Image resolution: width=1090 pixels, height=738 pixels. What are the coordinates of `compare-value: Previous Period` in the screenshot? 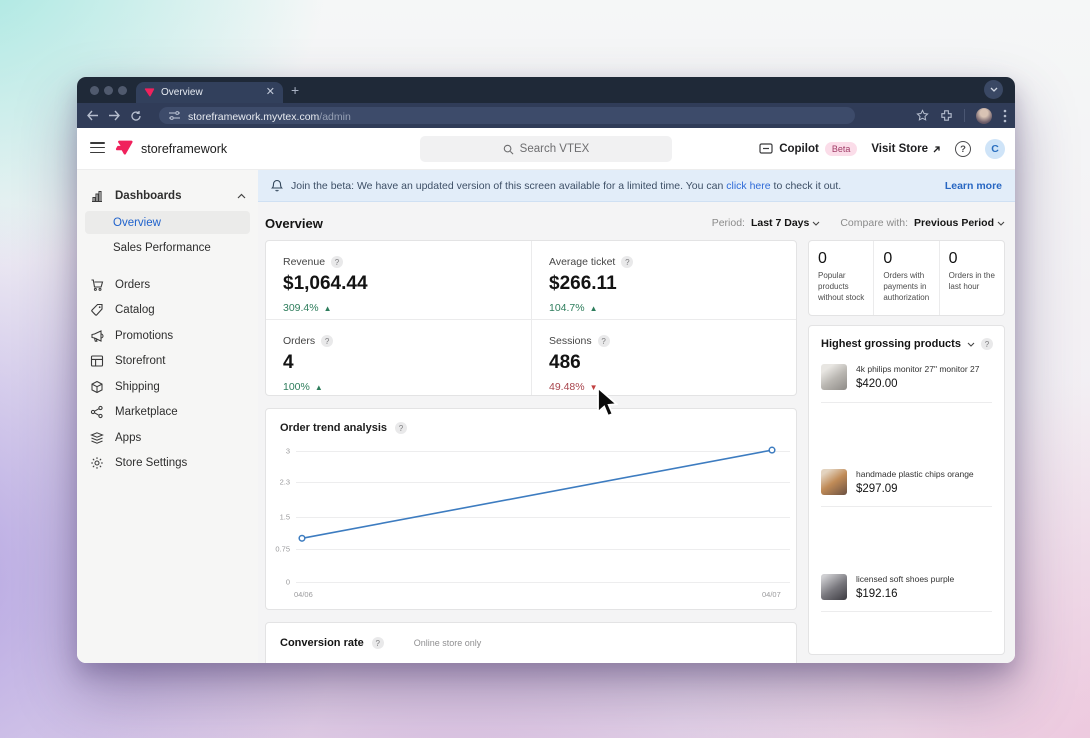 It's located at (954, 223).